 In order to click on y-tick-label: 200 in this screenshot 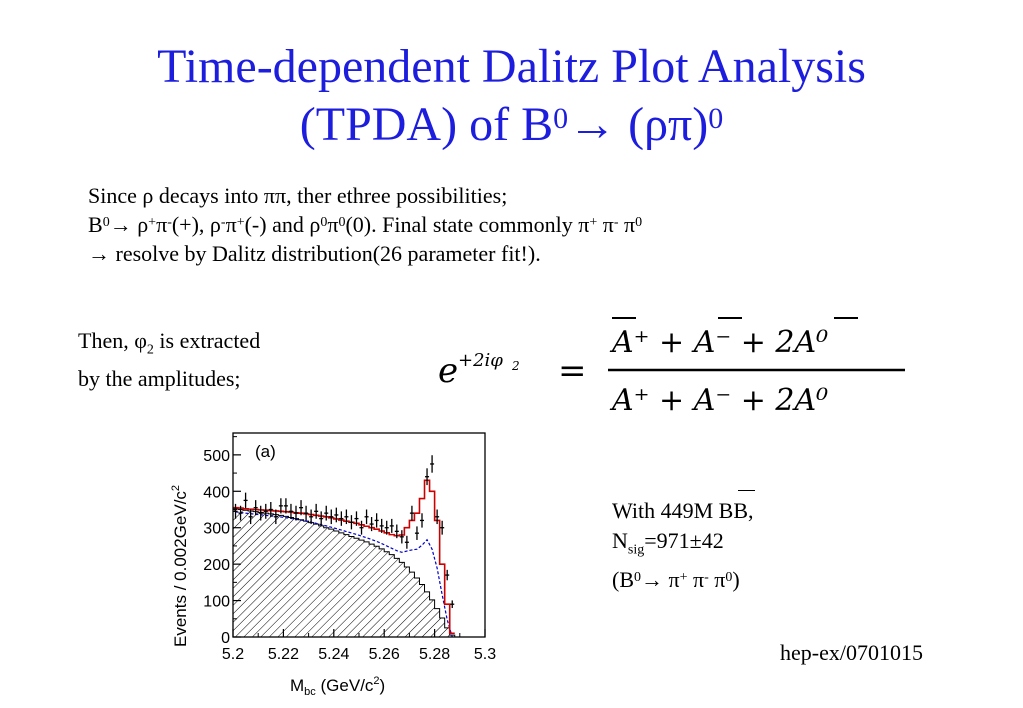, I will do `click(216, 565)`.